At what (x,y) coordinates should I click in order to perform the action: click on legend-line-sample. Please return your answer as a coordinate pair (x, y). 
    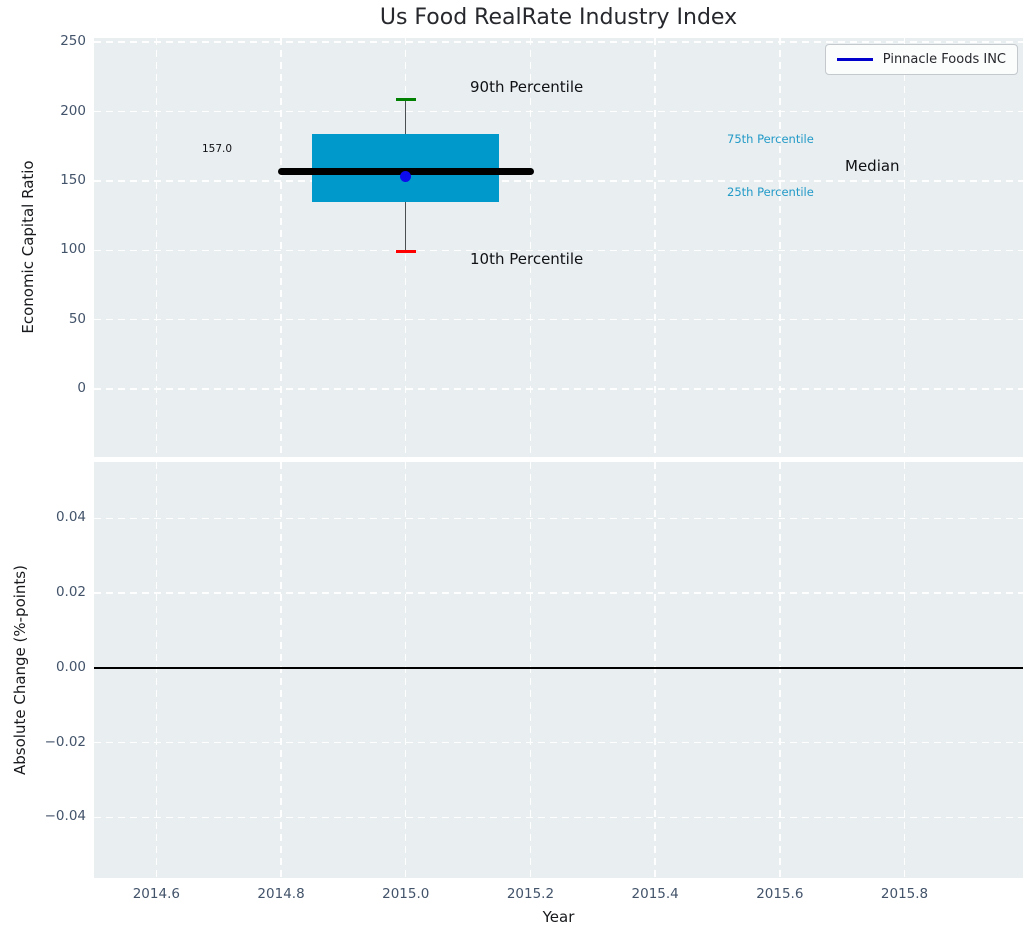
    Looking at the image, I should click on (854, 59).